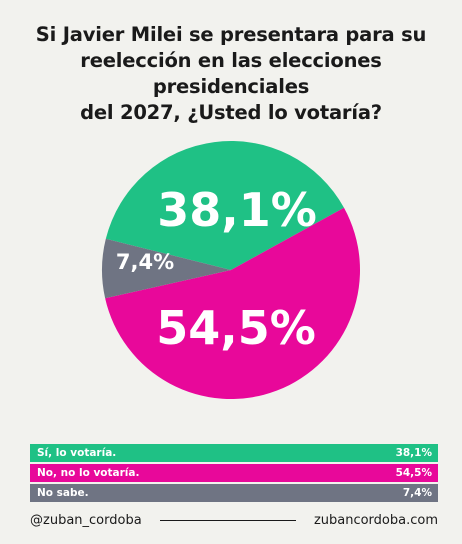  I want to click on legend-label: Sí, lo votaría., so click(77, 453).